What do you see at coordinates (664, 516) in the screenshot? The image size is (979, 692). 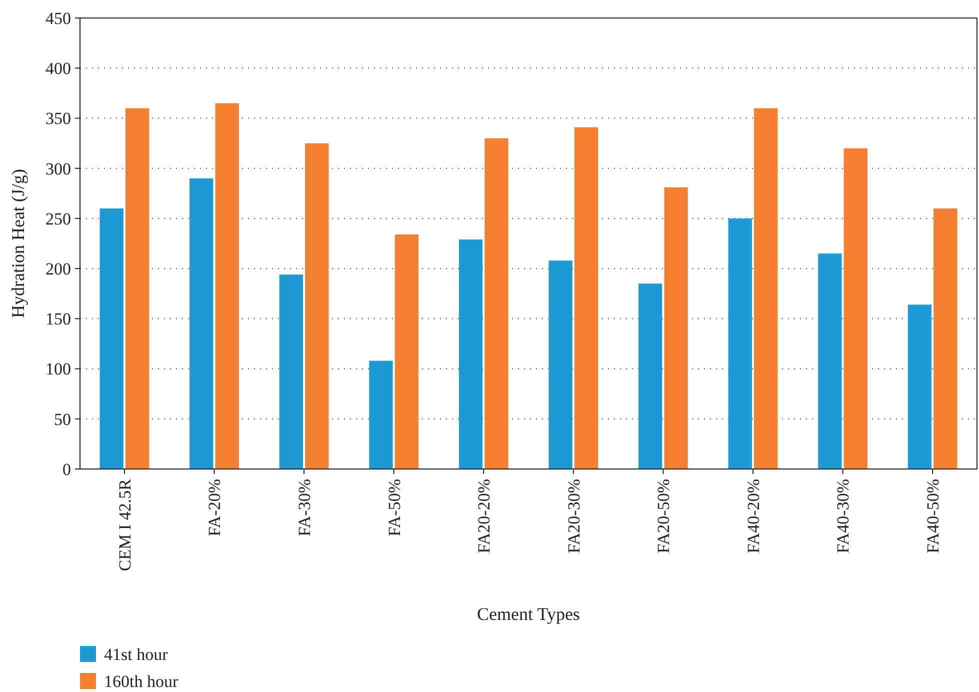 I see `x-tick-label: FA20-50%` at bounding box center [664, 516].